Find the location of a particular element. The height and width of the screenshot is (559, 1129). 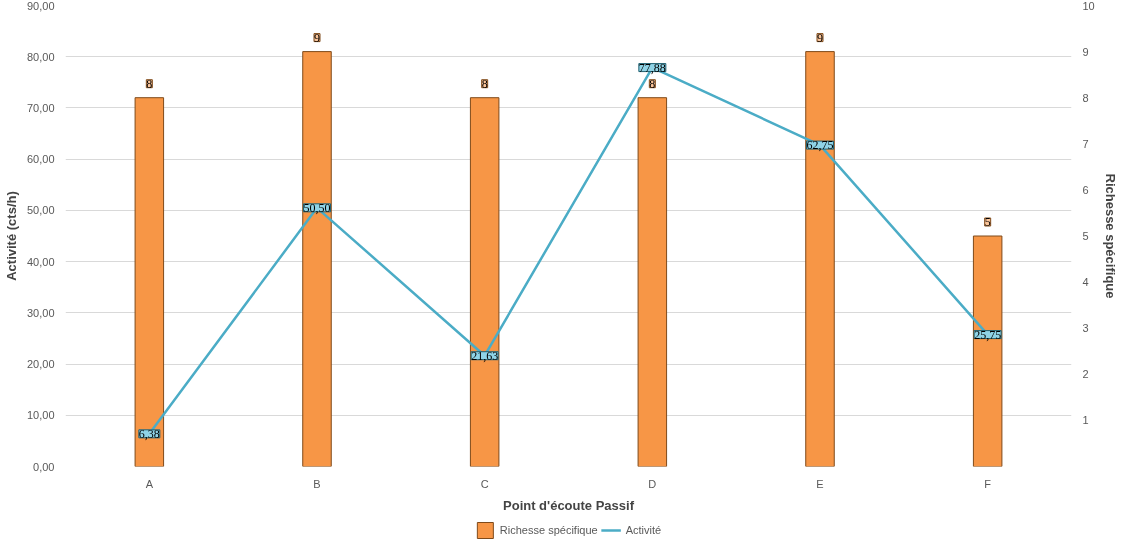

y2-tick-label: 1 is located at coordinates (1085, 420).